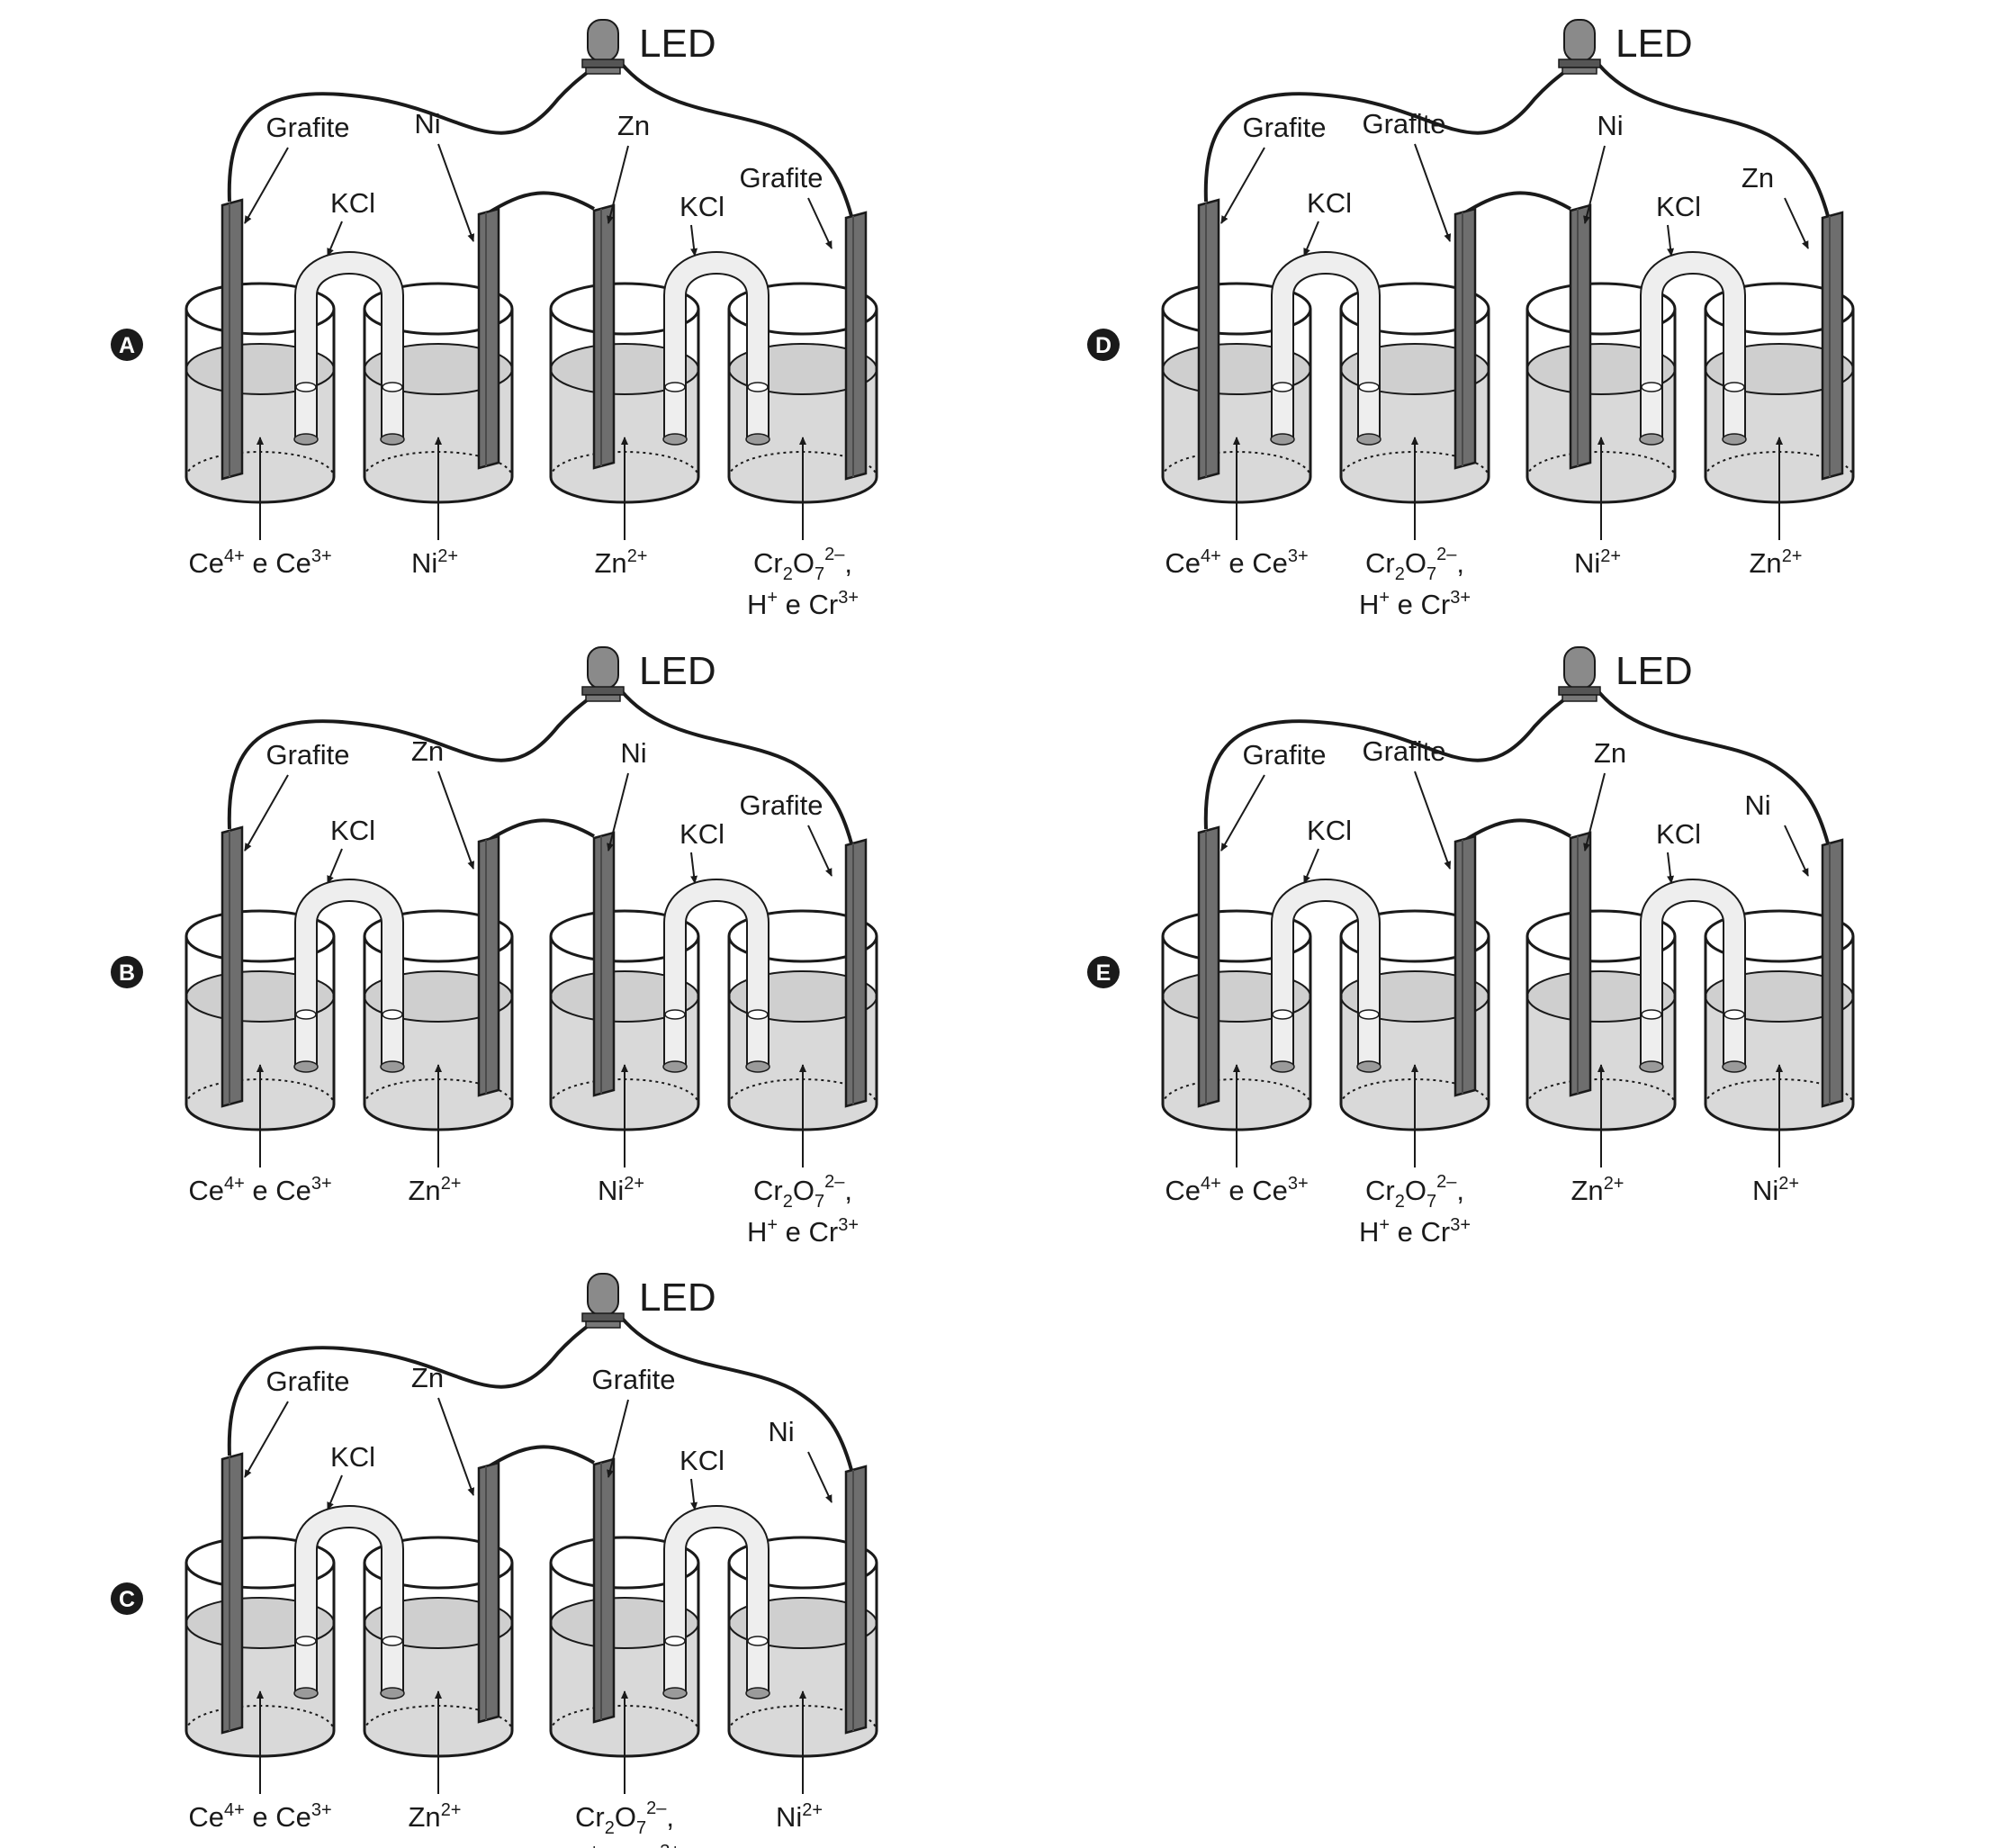 This screenshot has height=1848, width=2007. I want to click on electrode-label: Zn, so click(1758, 178).